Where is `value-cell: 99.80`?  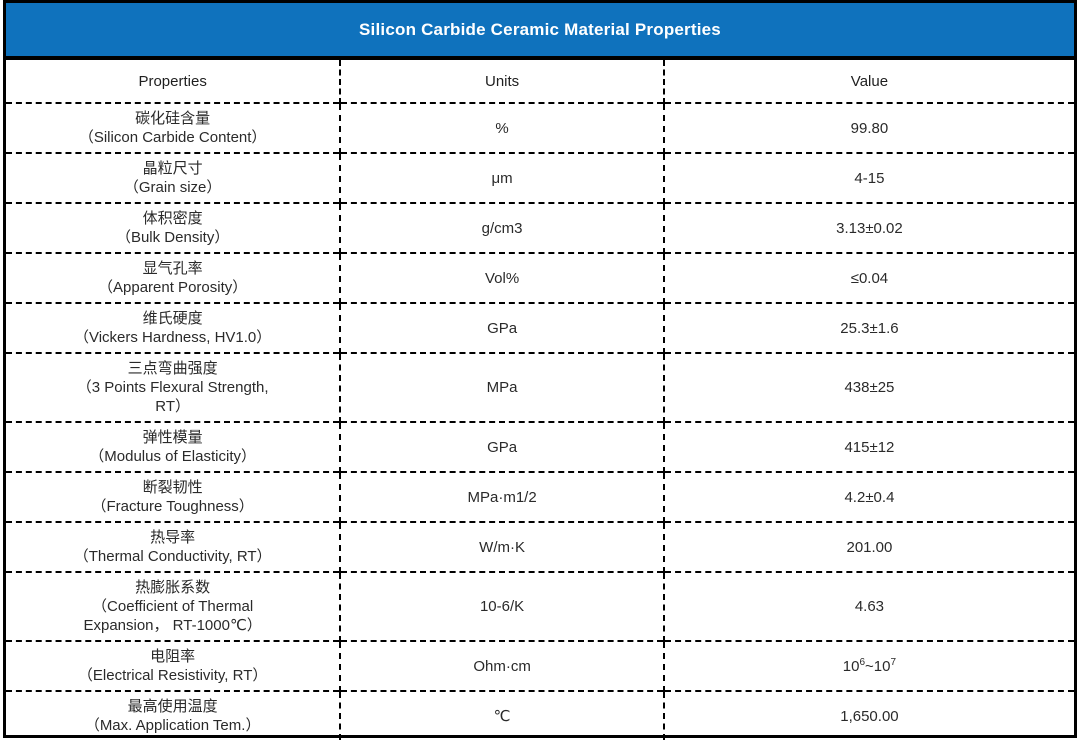
value-cell: 99.80 is located at coordinates (868, 127).